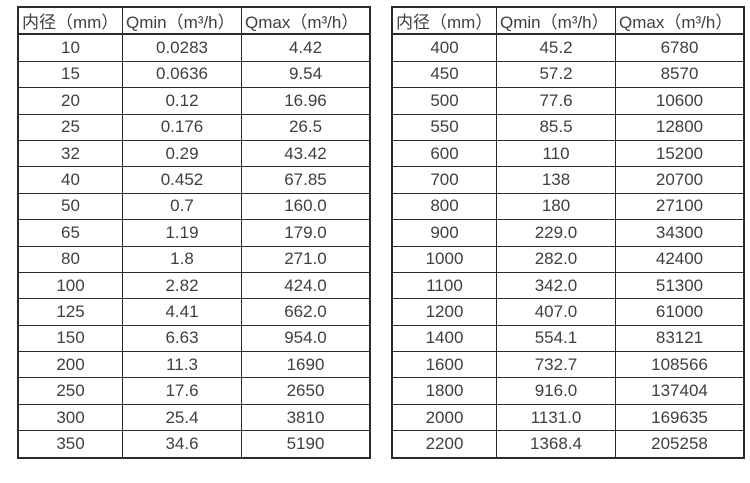 The width and height of the screenshot is (750, 483). What do you see at coordinates (444, 101) in the screenshot?
I see `table-cell: 500` at bounding box center [444, 101].